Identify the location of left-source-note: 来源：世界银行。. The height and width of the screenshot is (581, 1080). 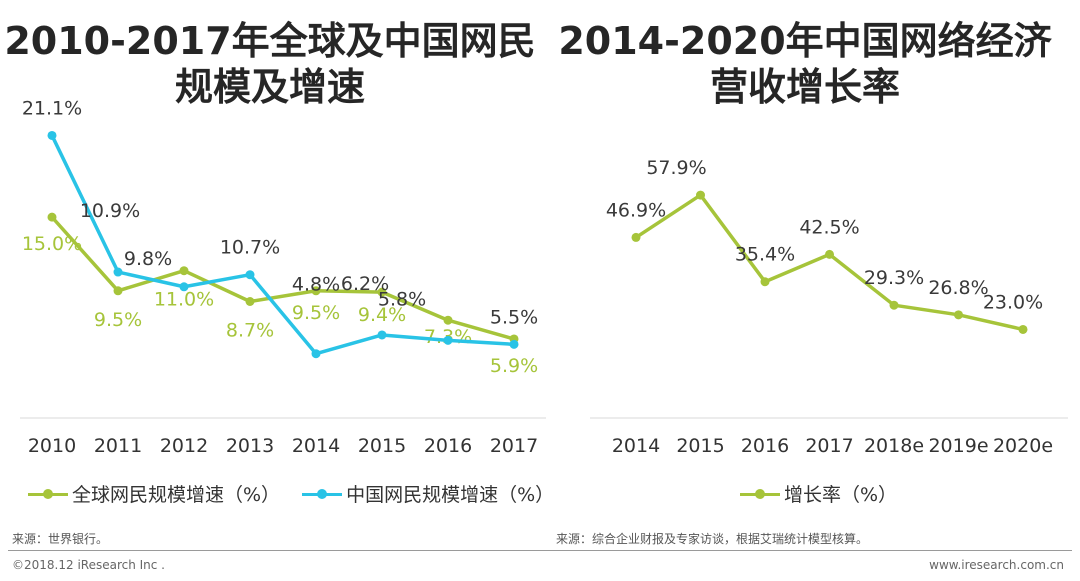
(60, 539).